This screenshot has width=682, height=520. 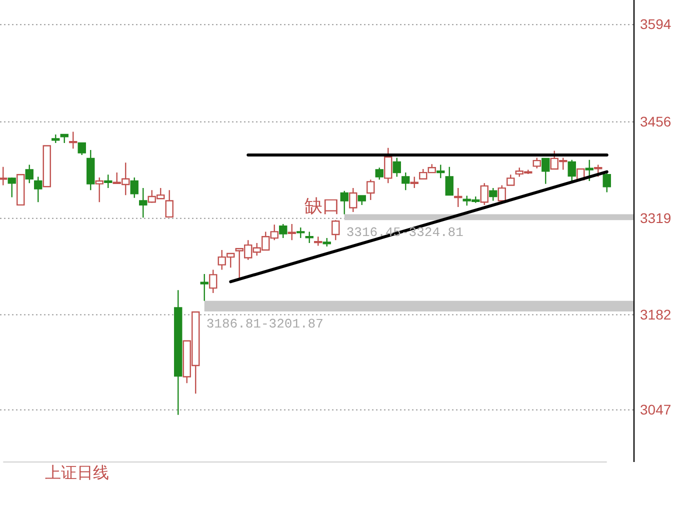 I want to click on annotation: 缺口, so click(x=322, y=206).